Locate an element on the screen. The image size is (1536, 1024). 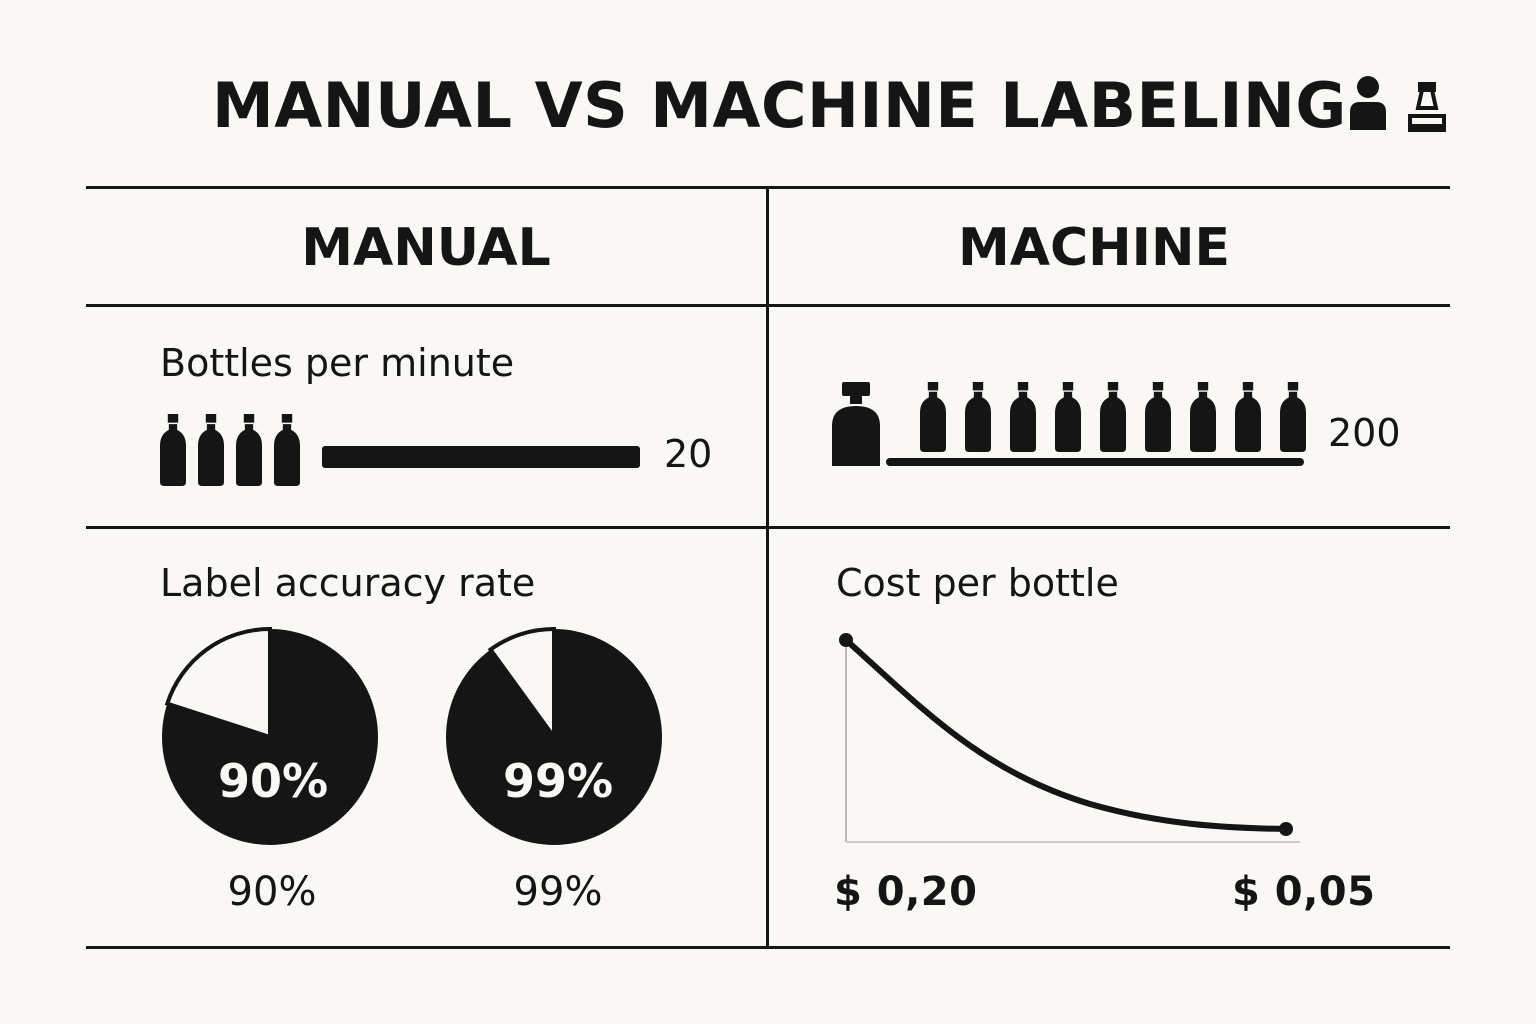
machine-pie-label: 99% is located at coordinates (558, 781).